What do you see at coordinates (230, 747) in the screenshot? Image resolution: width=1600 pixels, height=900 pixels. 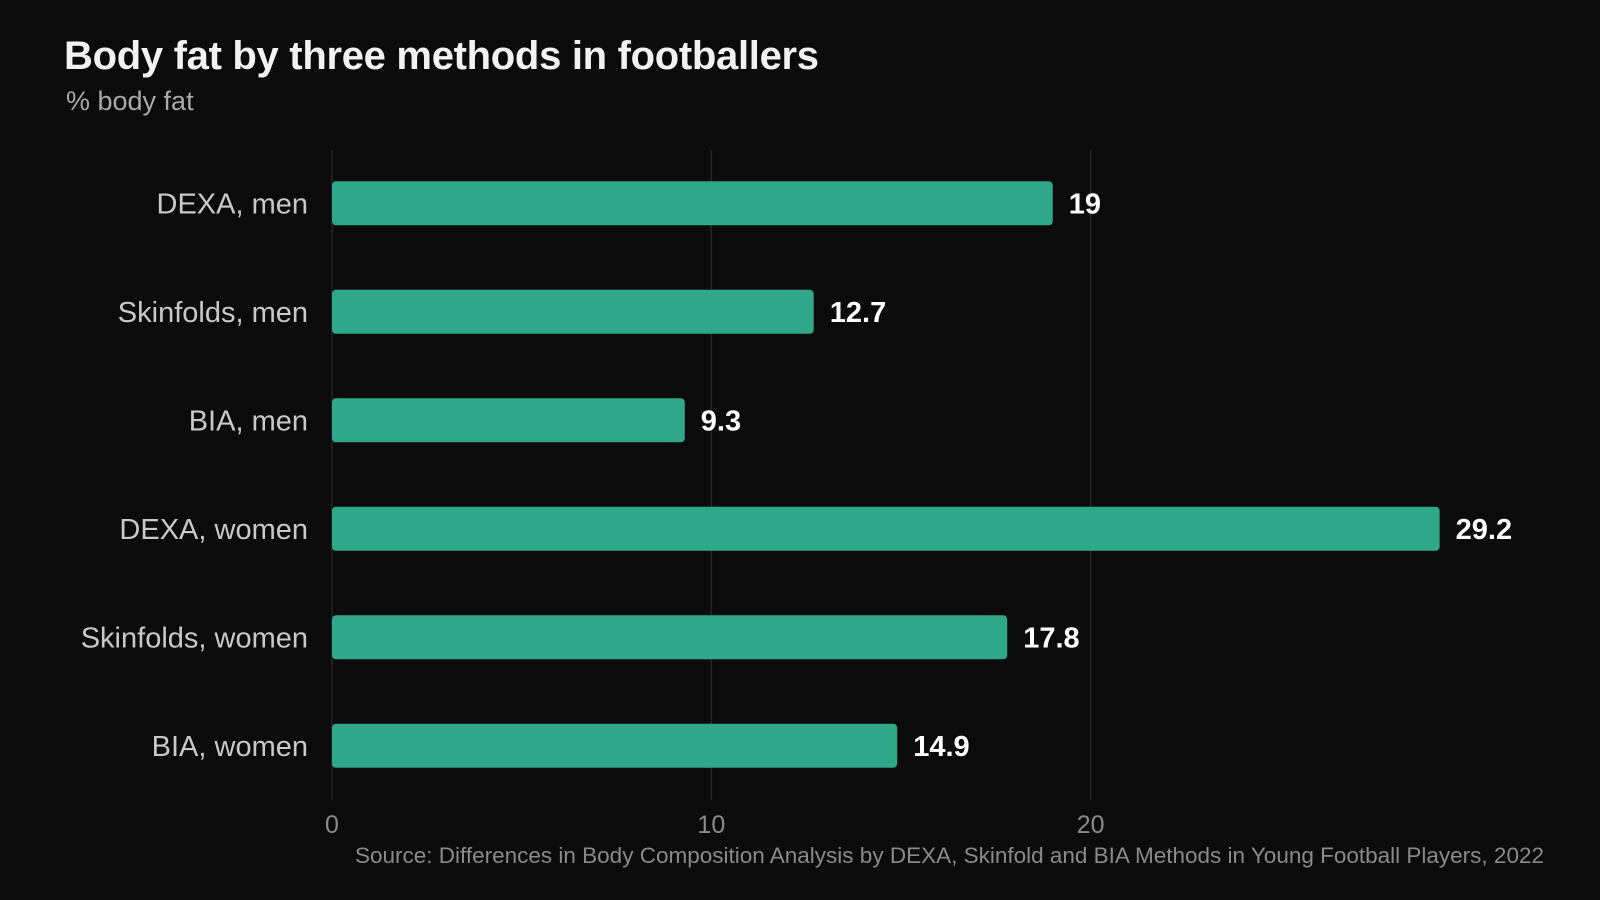 I see `category-label: BIA, women` at bounding box center [230, 747].